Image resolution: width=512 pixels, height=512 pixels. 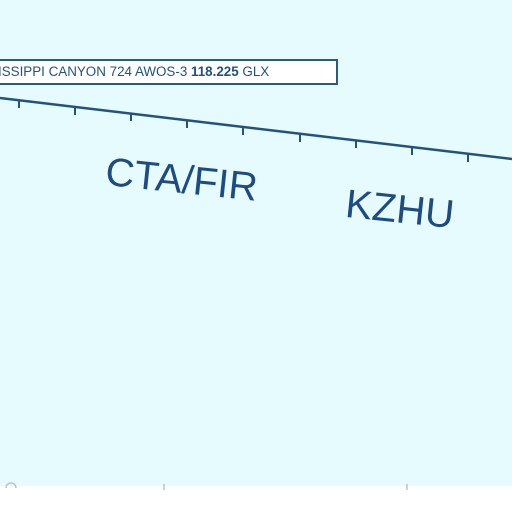 What do you see at coordinates (243, 131) in the screenshot?
I see `boundary-ticks` at bounding box center [243, 131].